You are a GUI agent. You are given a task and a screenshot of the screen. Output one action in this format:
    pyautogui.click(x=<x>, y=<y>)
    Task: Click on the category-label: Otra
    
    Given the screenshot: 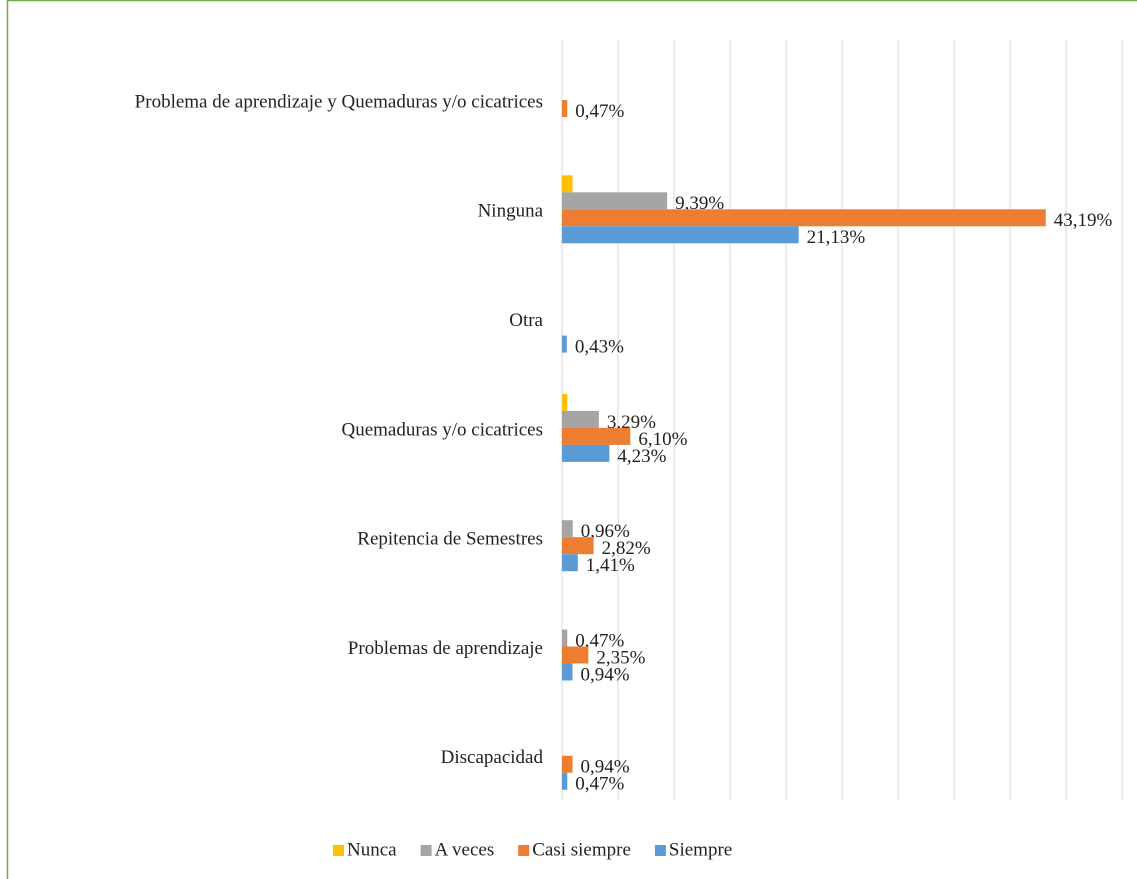 What is the action you would take?
    pyautogui.click(x=526, y=320)
    